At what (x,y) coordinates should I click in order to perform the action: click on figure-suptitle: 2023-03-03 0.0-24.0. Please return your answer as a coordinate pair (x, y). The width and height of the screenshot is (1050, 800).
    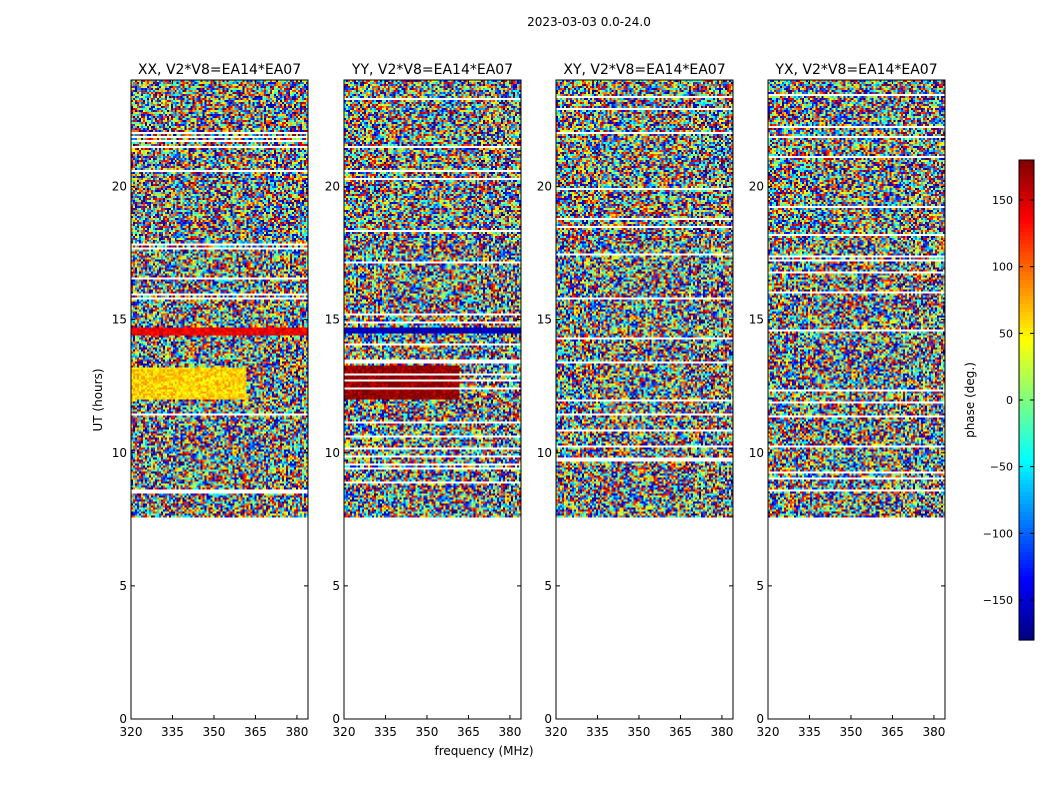
    Looking at the image, I should click on (589, 22).